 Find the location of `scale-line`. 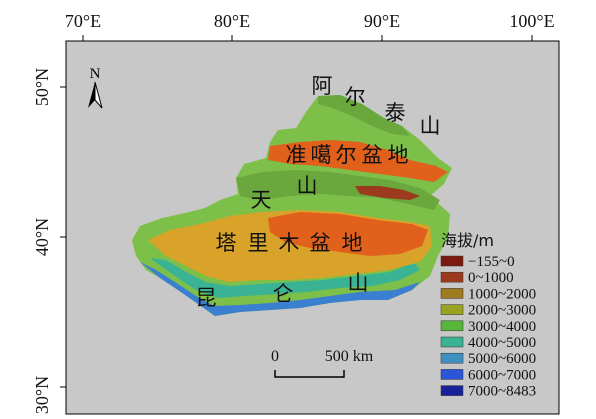

scale-line is located at coordinates (309, 374).